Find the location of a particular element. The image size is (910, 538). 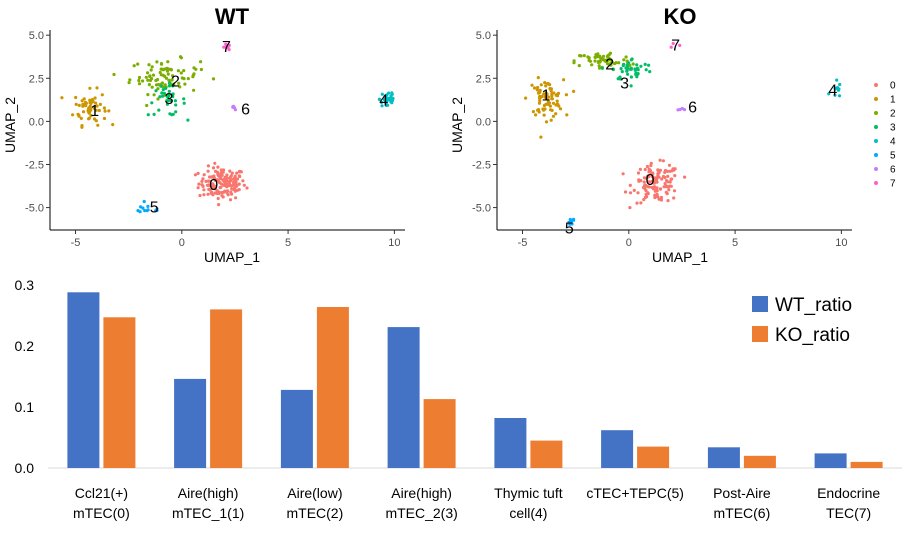

umap-legend: 0 1 2 3 4 5 6 7 is located at coordinates (885, 135).